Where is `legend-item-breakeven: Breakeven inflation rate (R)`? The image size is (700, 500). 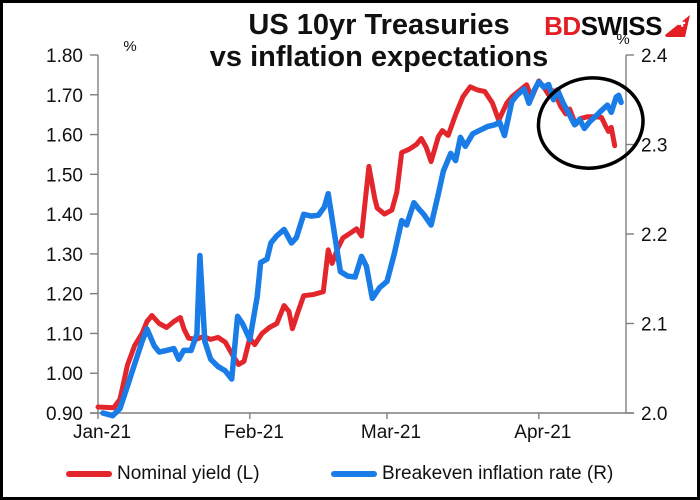
legend-item-breakeven: Breakeven inflation rate (R) is located at coordinates (472, 474).